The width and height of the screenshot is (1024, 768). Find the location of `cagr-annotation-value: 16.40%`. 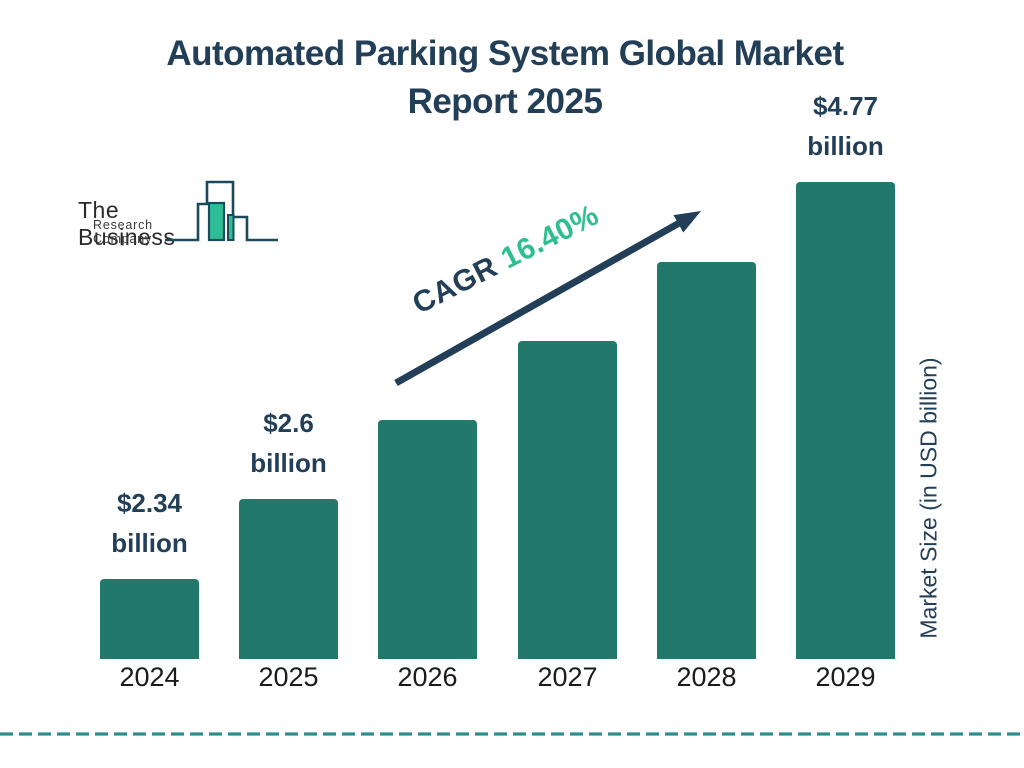

cagr-annotation-value: 16.40% is located at coordinates (550, 237).